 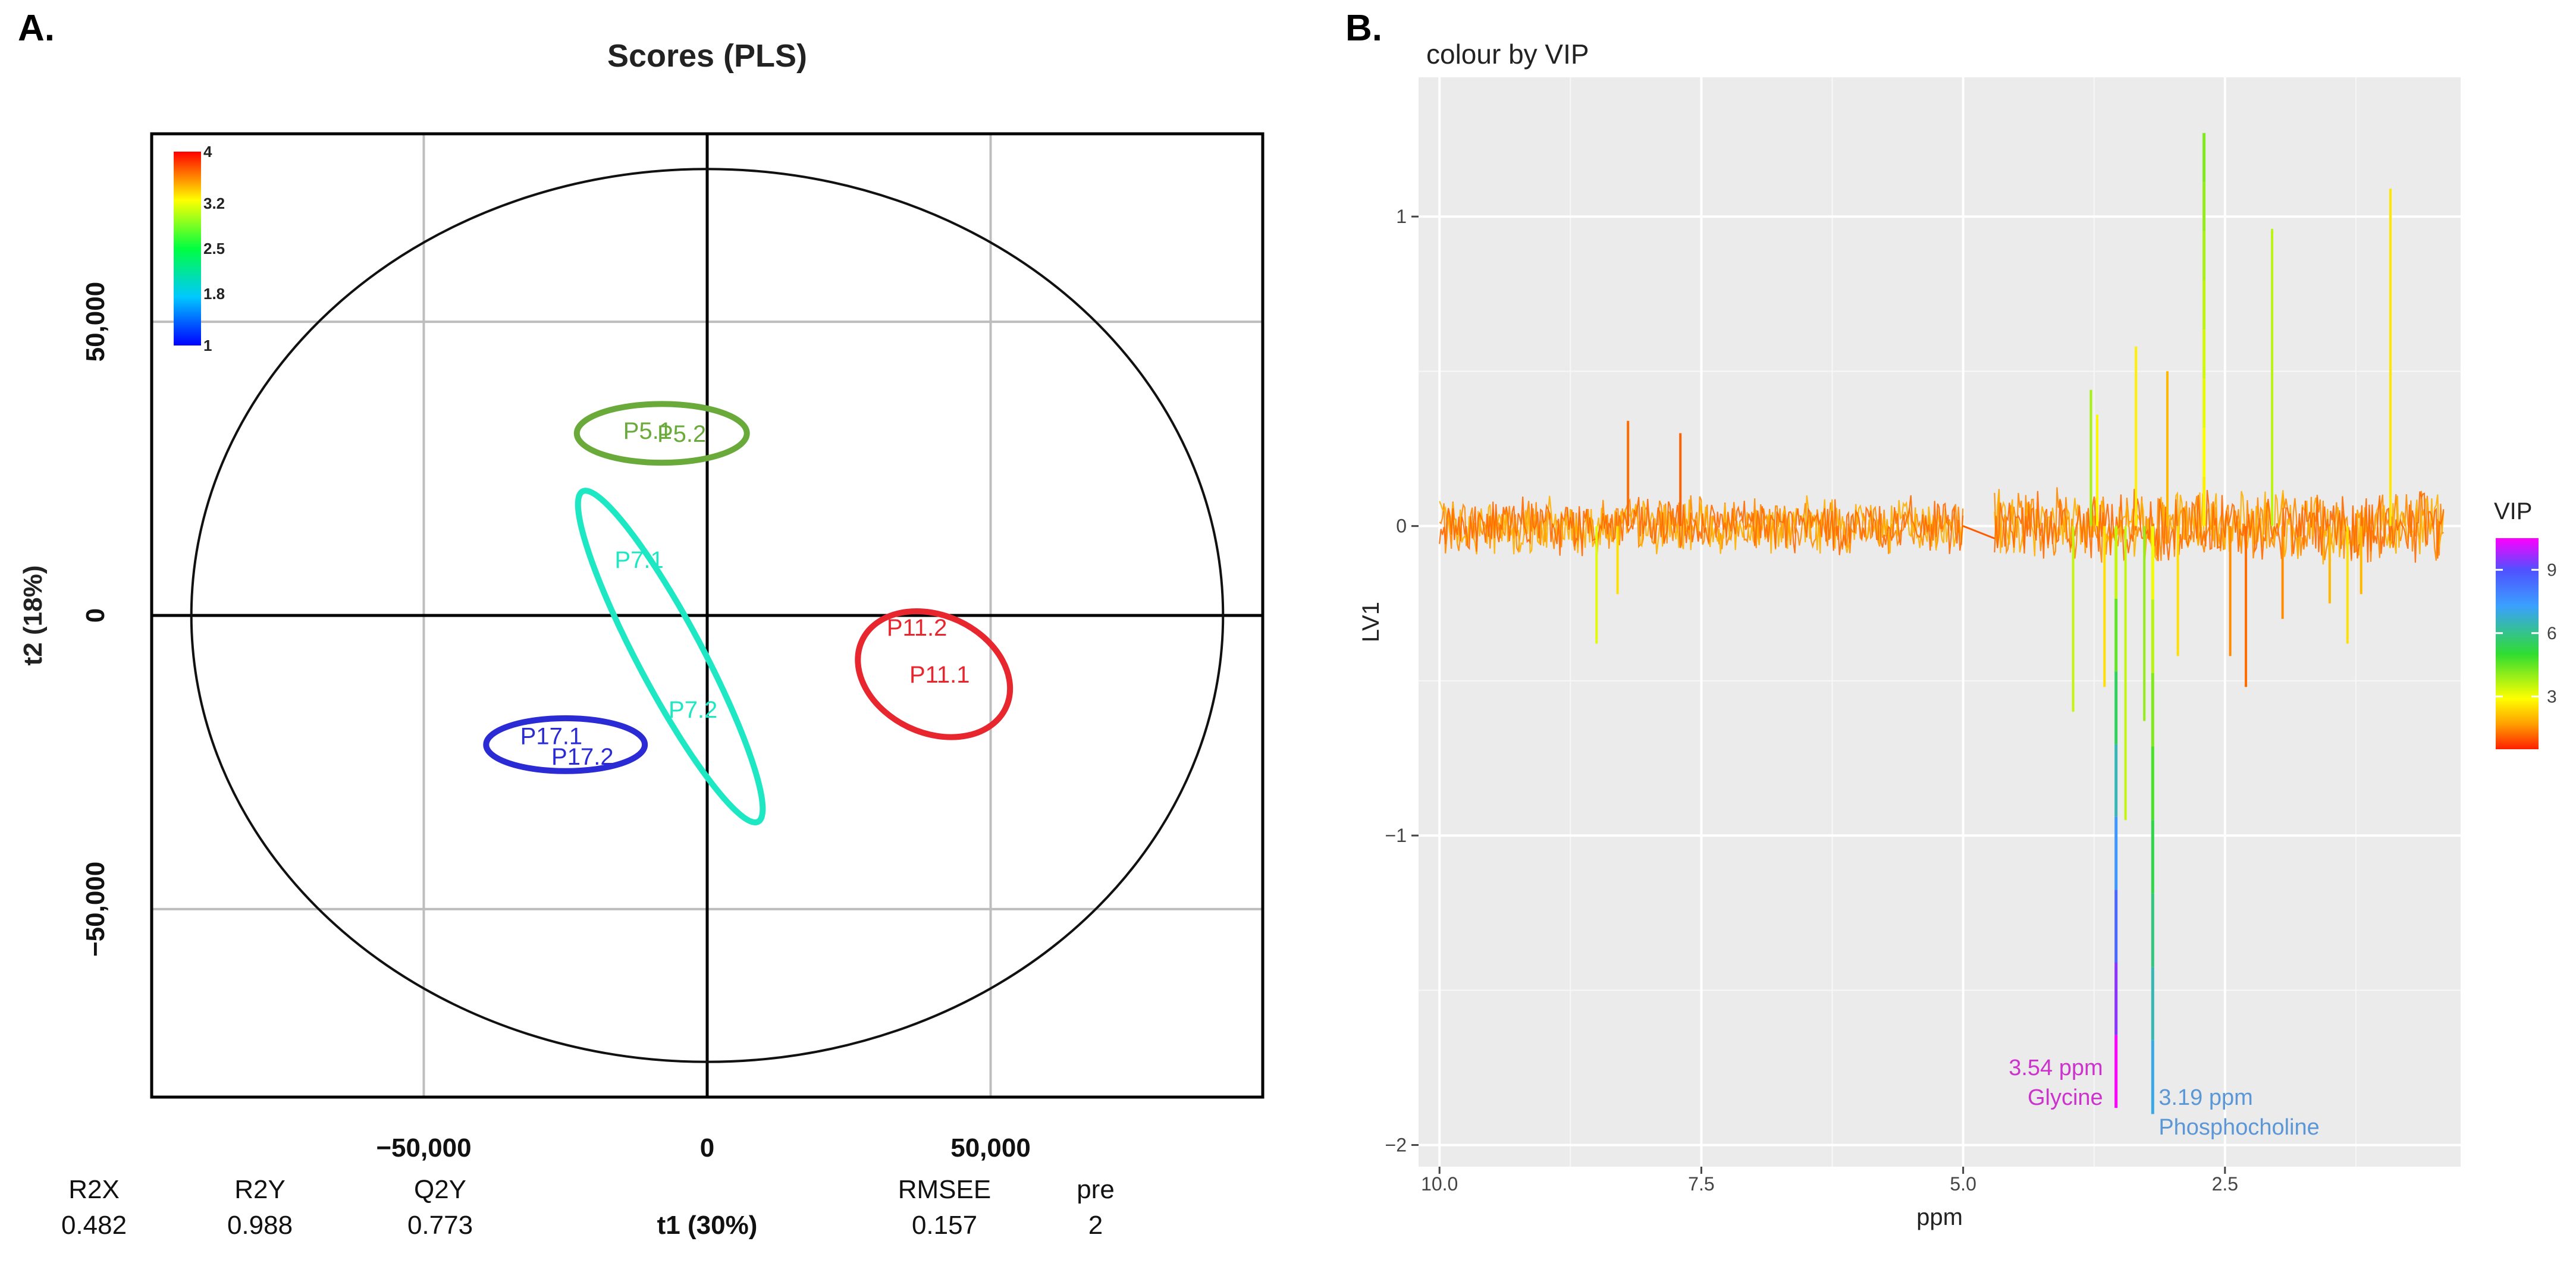 What do you see at coordinates (1979, 532) in the screenshot?
I see `spectrum-gap-connector` at bounding box center [1979, 532].